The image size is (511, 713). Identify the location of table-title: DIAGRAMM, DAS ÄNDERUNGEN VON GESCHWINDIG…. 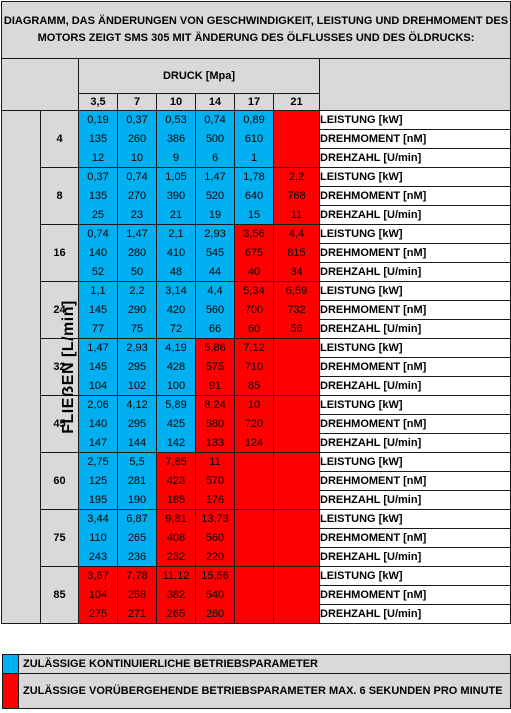
(255, 30).